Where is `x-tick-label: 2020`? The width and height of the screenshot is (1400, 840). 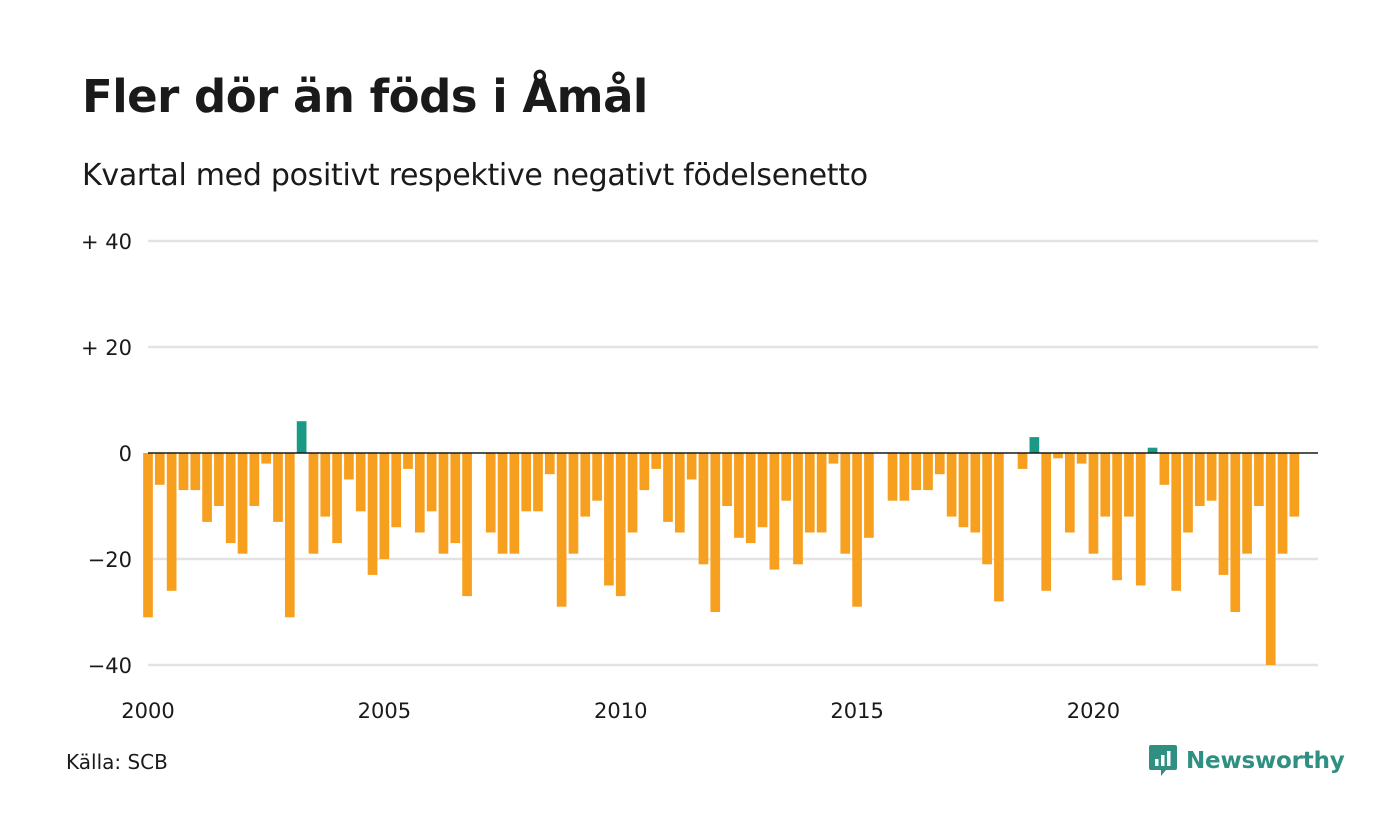
x-tick-label: 2020 is located at coordinates (1093, 711).